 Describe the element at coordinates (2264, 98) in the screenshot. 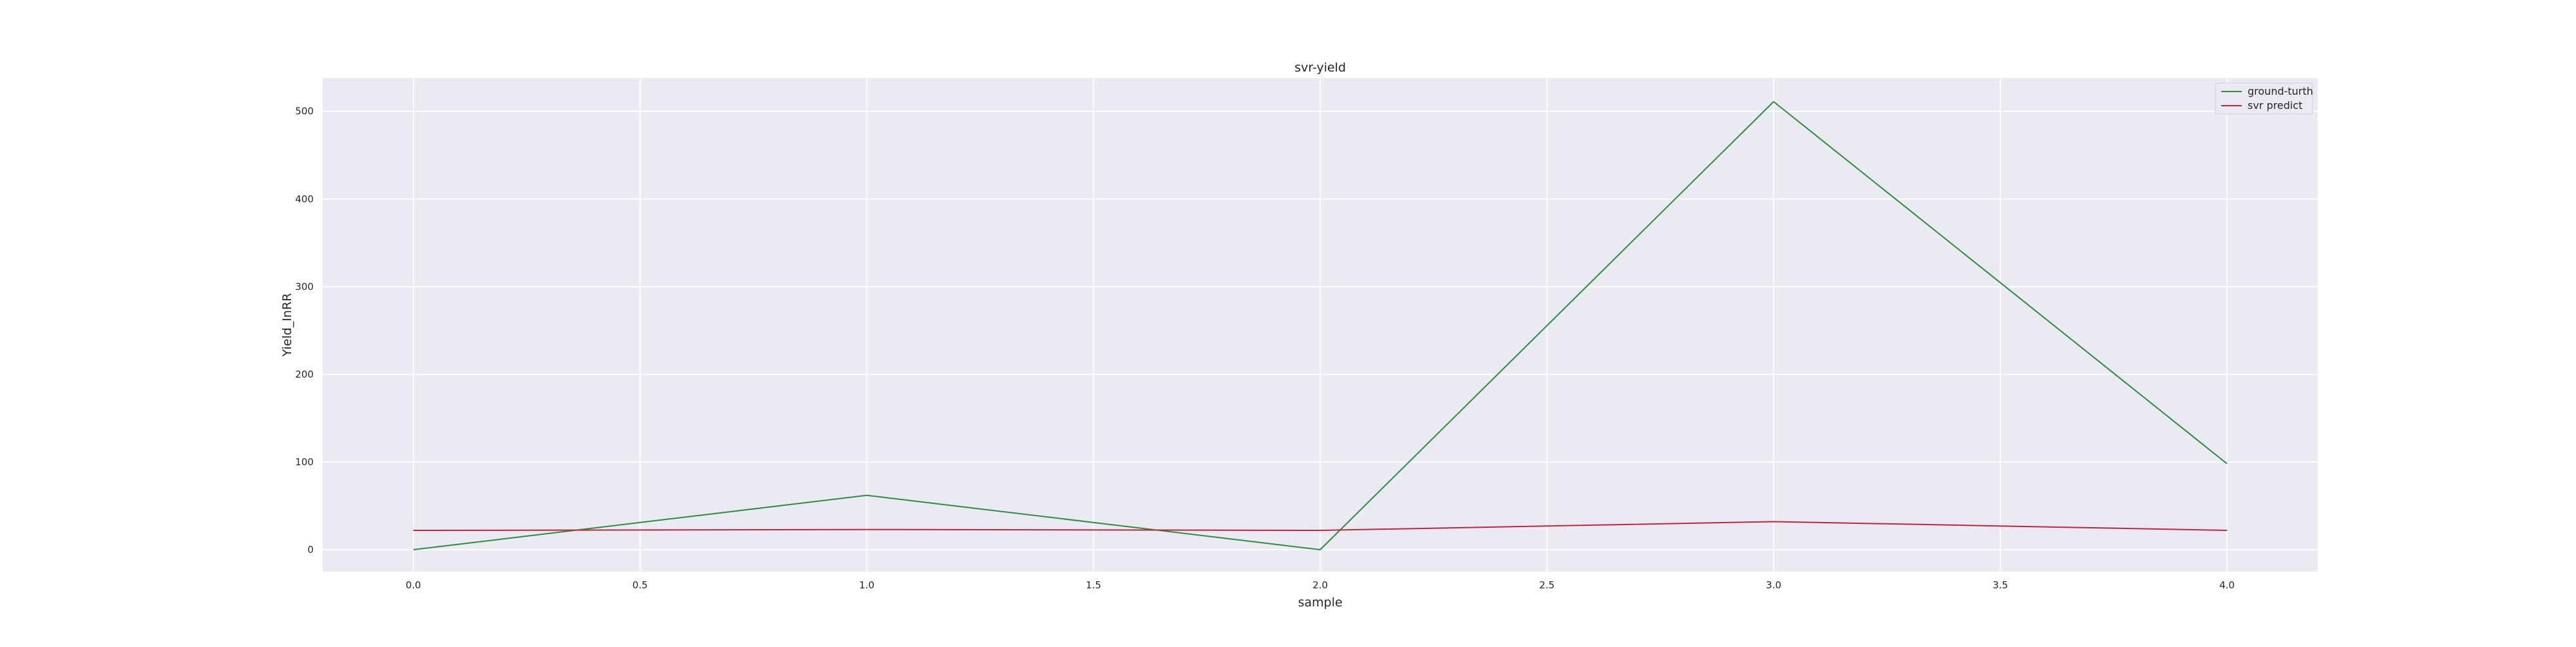

I see `legend: ground-turth svr predict` at that location.